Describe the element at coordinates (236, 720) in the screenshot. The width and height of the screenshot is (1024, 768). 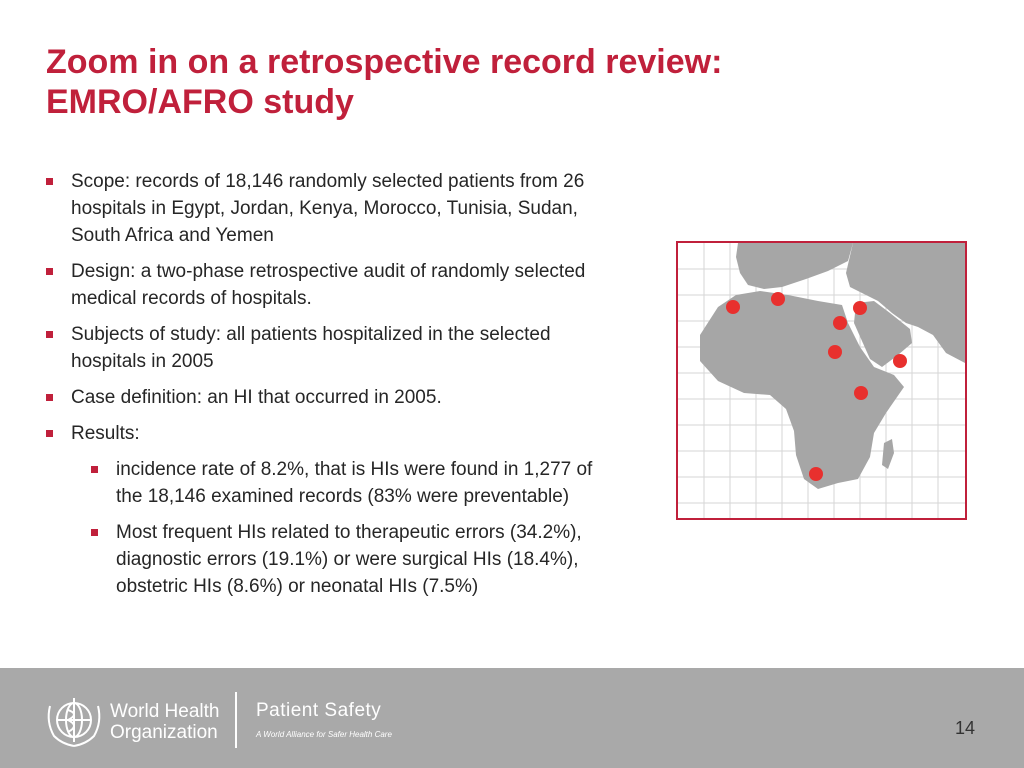
I see `footer-divider` at that location.